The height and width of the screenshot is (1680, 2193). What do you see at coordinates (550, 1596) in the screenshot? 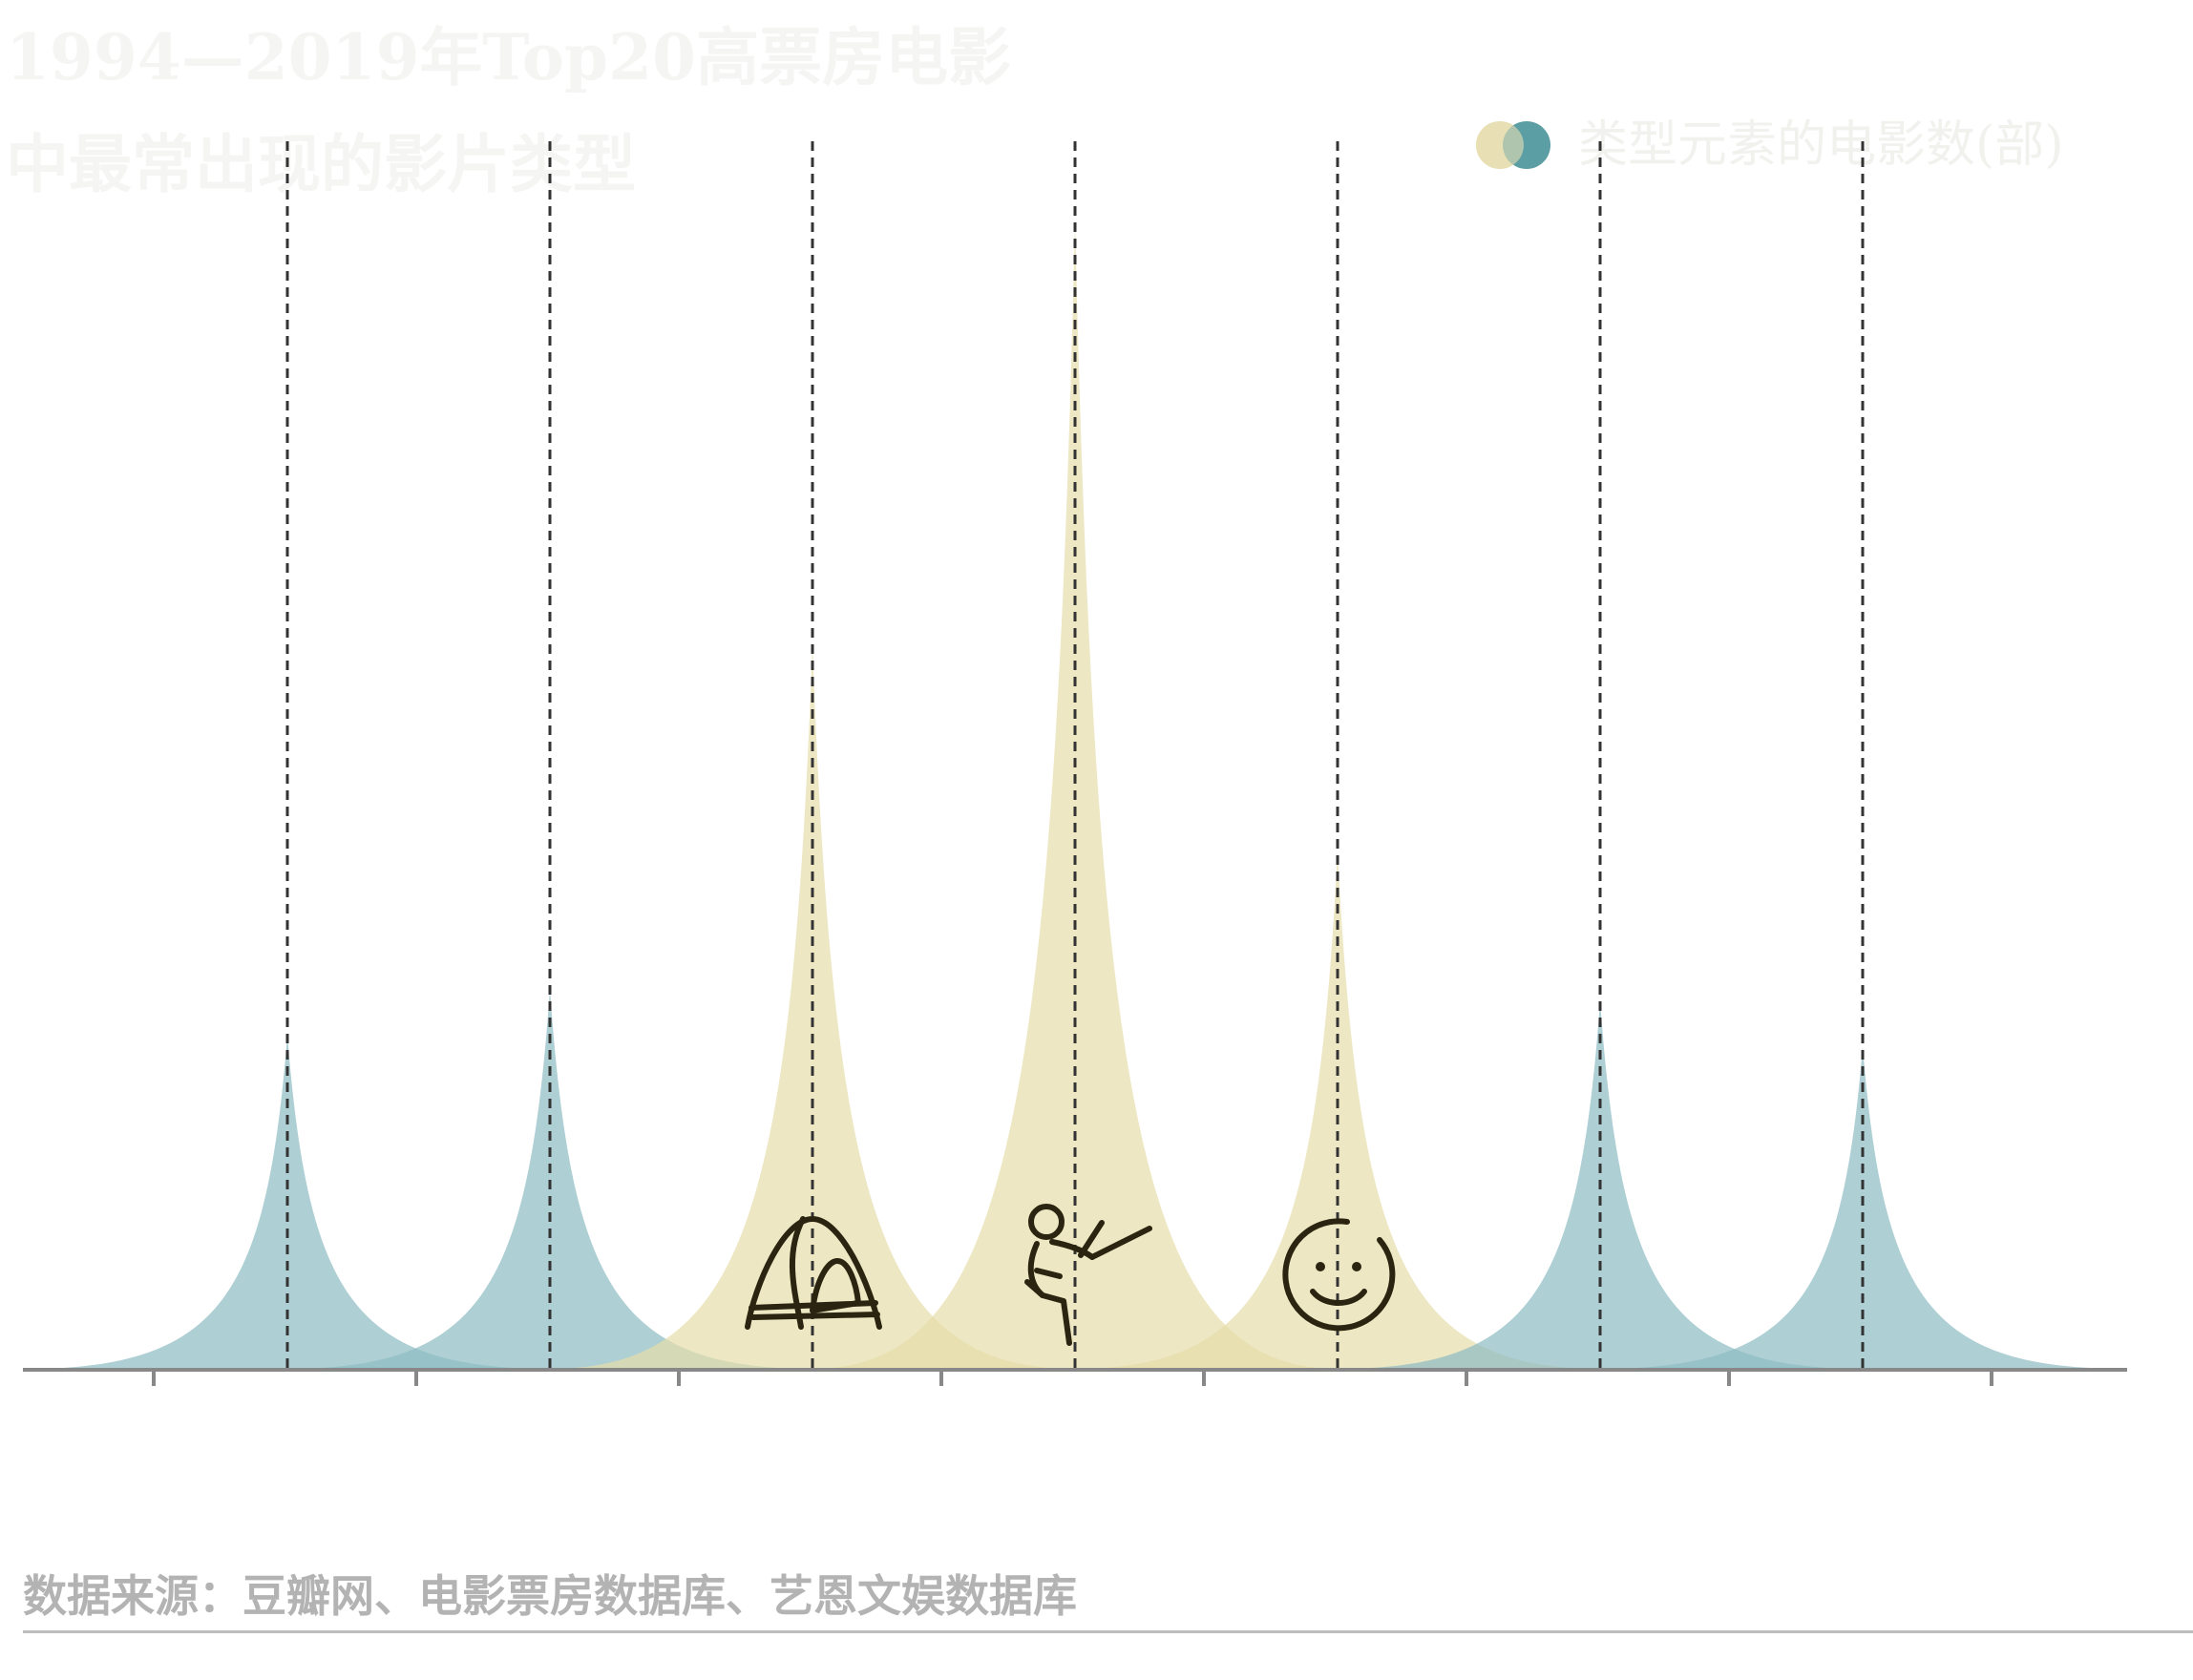
I see `data-source-note: 数据来源：豆瓣网、电影票房数据库、艺恩文娱数据库` at bounding box center [550, 1596].